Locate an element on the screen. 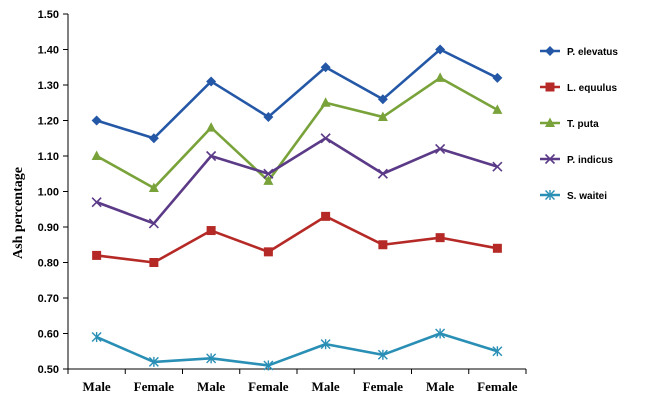  y-tick-label: 1.20 is located at coordinates (48, 122).